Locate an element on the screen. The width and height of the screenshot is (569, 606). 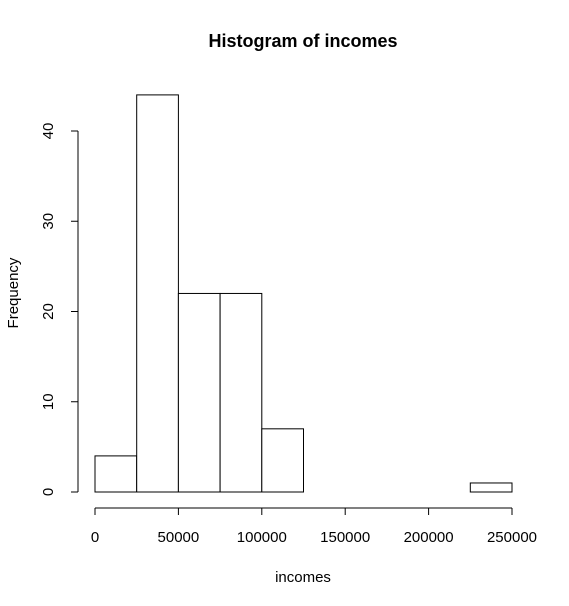
chart-title: Histogram of incomes is located at coordinates (302, 41).